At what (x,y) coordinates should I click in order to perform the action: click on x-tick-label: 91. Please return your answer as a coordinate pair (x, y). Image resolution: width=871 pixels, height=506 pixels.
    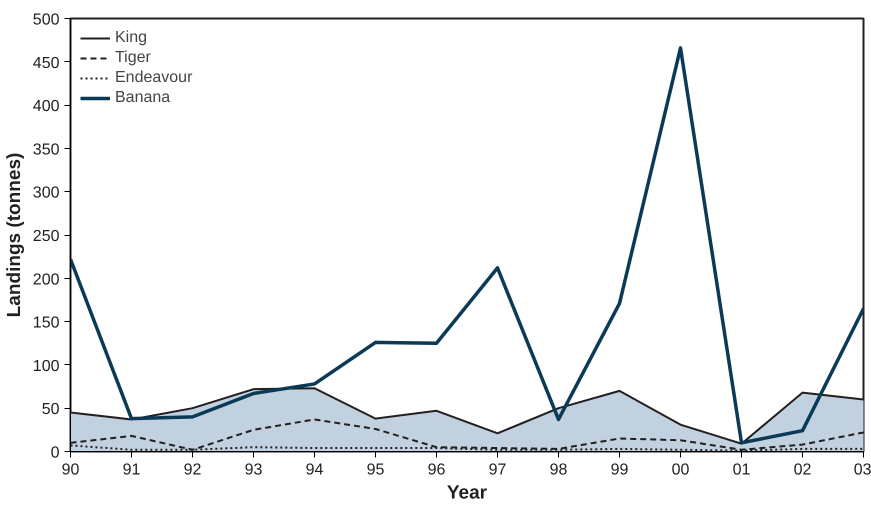
    Looking at the image, I should click on (131, 470).